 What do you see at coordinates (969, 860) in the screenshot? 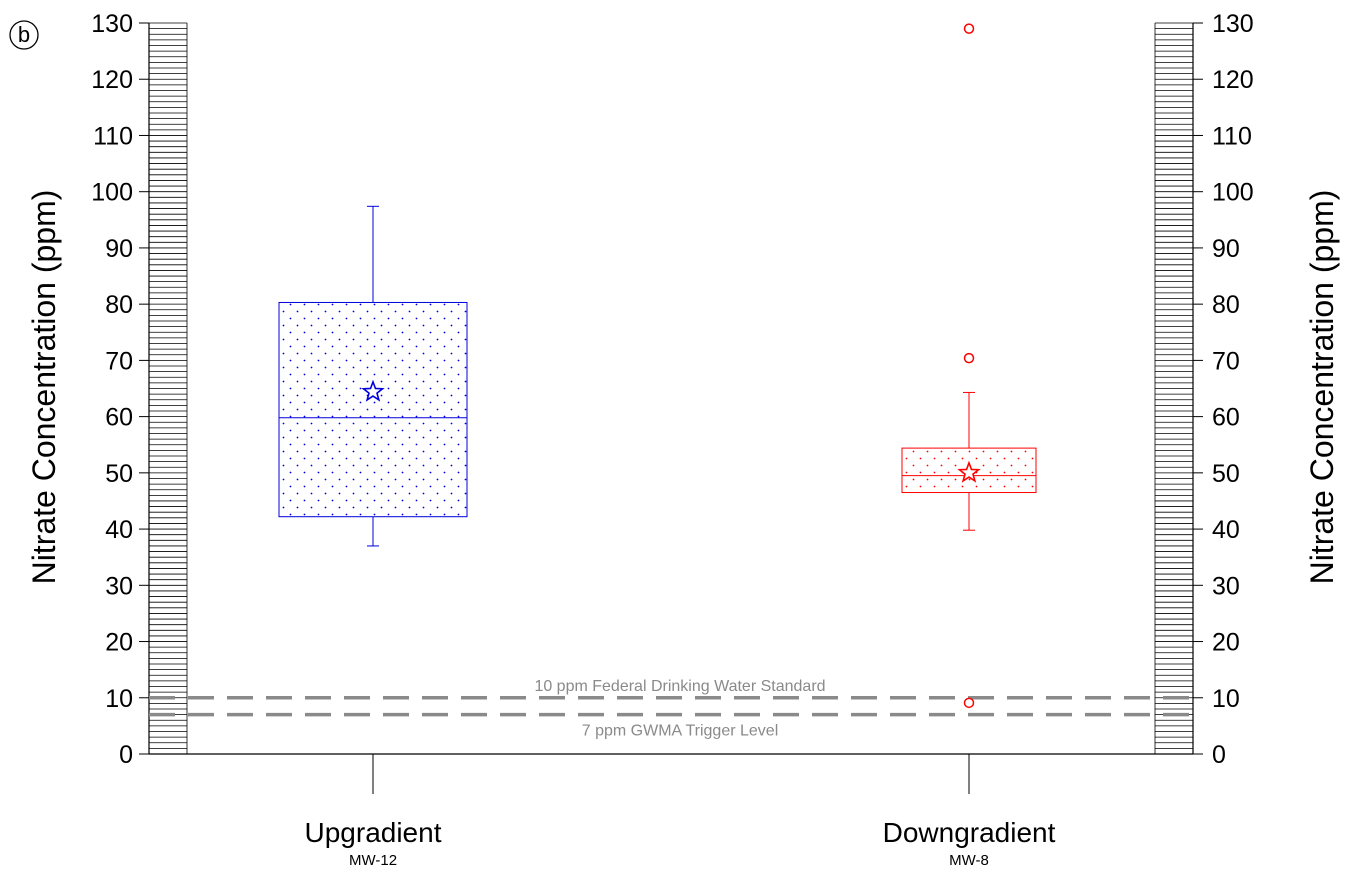
I see `x-category-sublabel: MW-8` at bounding box center [969, 860].